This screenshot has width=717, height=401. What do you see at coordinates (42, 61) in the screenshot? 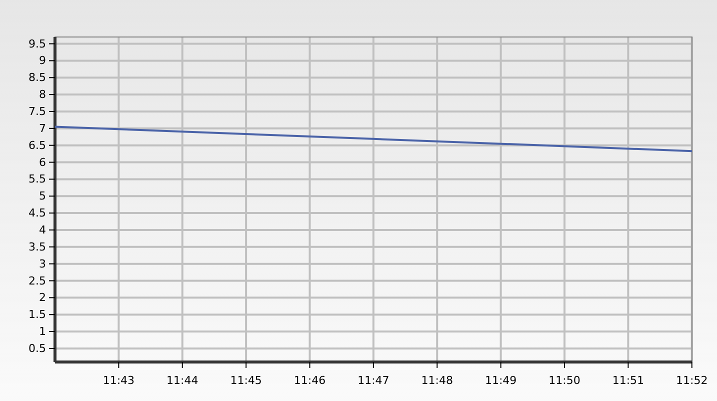
I see `y-tick-label: 9` at bounding box center [42, 61].